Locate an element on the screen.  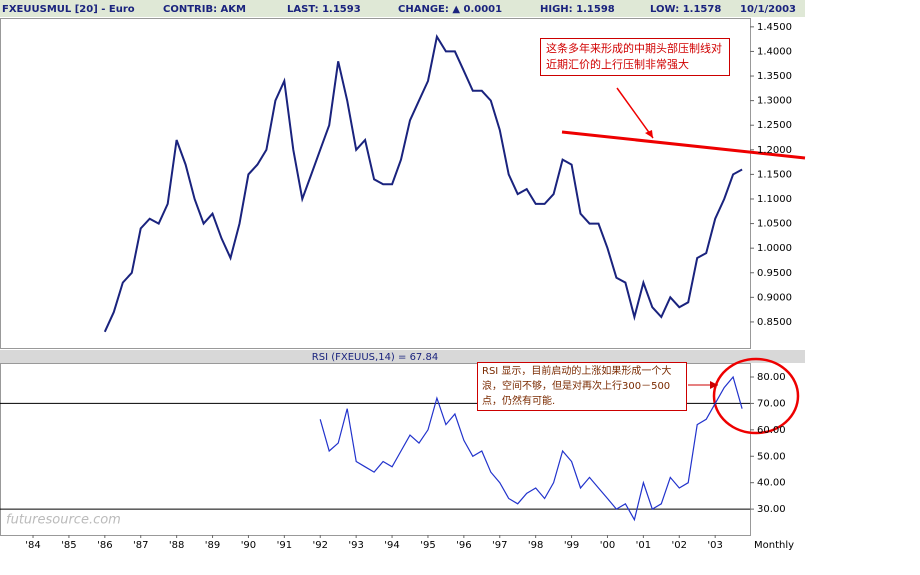
y-tick-label: 1.2000 is located at coordinates (774, 150).